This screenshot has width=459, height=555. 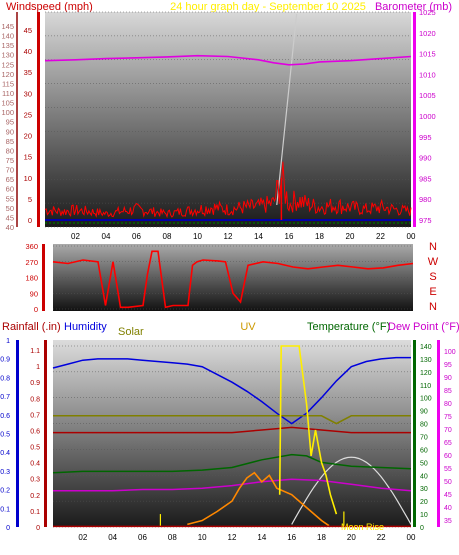 What do you see at coordinates (28, 136) in the screenshot?
I see `y-tick-label: 20` at bounding box center [28, 136].